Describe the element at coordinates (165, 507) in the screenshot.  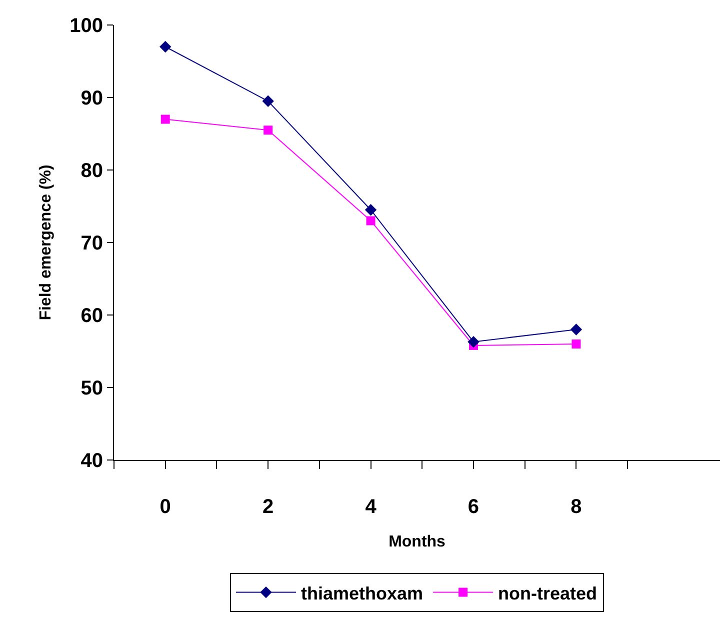
I see `x-tick-label: 0` at that location.